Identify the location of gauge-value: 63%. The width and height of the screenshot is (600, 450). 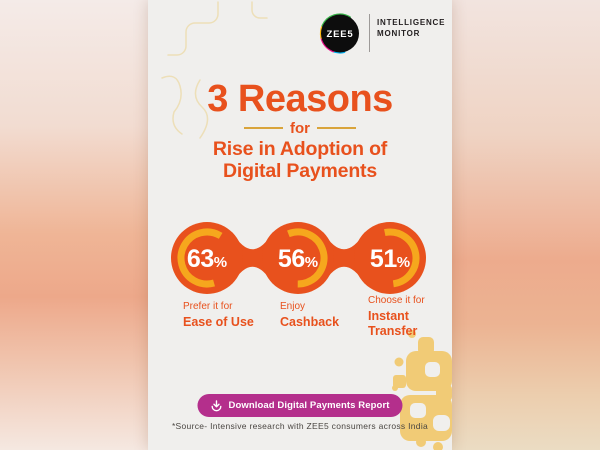
(207, 259).